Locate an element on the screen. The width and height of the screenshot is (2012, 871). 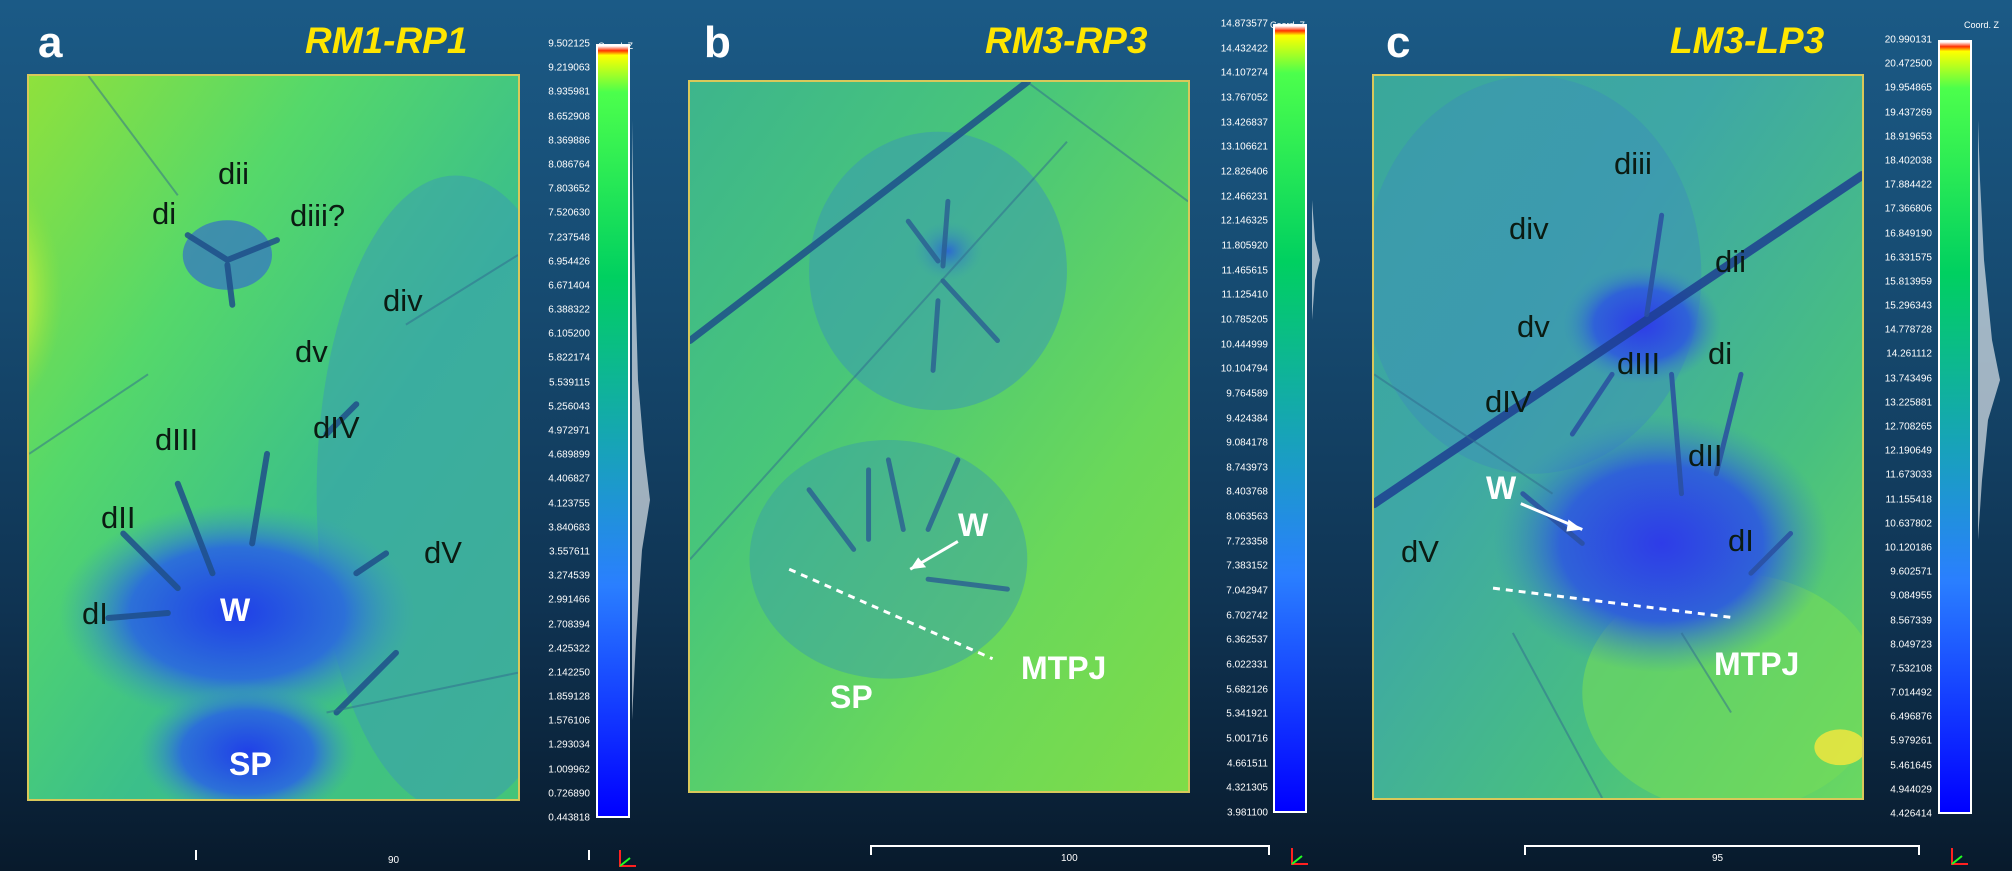
tick: 10.104794 is located at coordinates (1244, 369).